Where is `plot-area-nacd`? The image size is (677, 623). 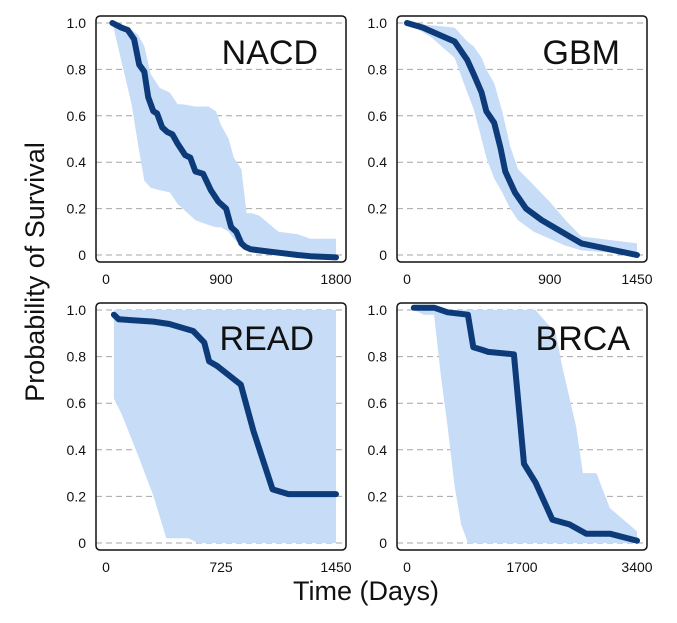 plot-area-nacd is located at coordinates (224, 140).